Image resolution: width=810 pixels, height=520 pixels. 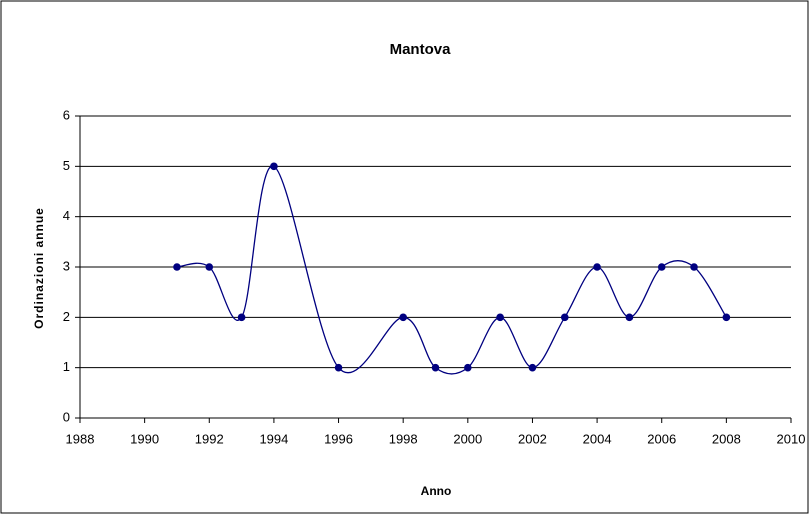 I want to click on x-tick-label: 1988, so click(x=80, y=438).